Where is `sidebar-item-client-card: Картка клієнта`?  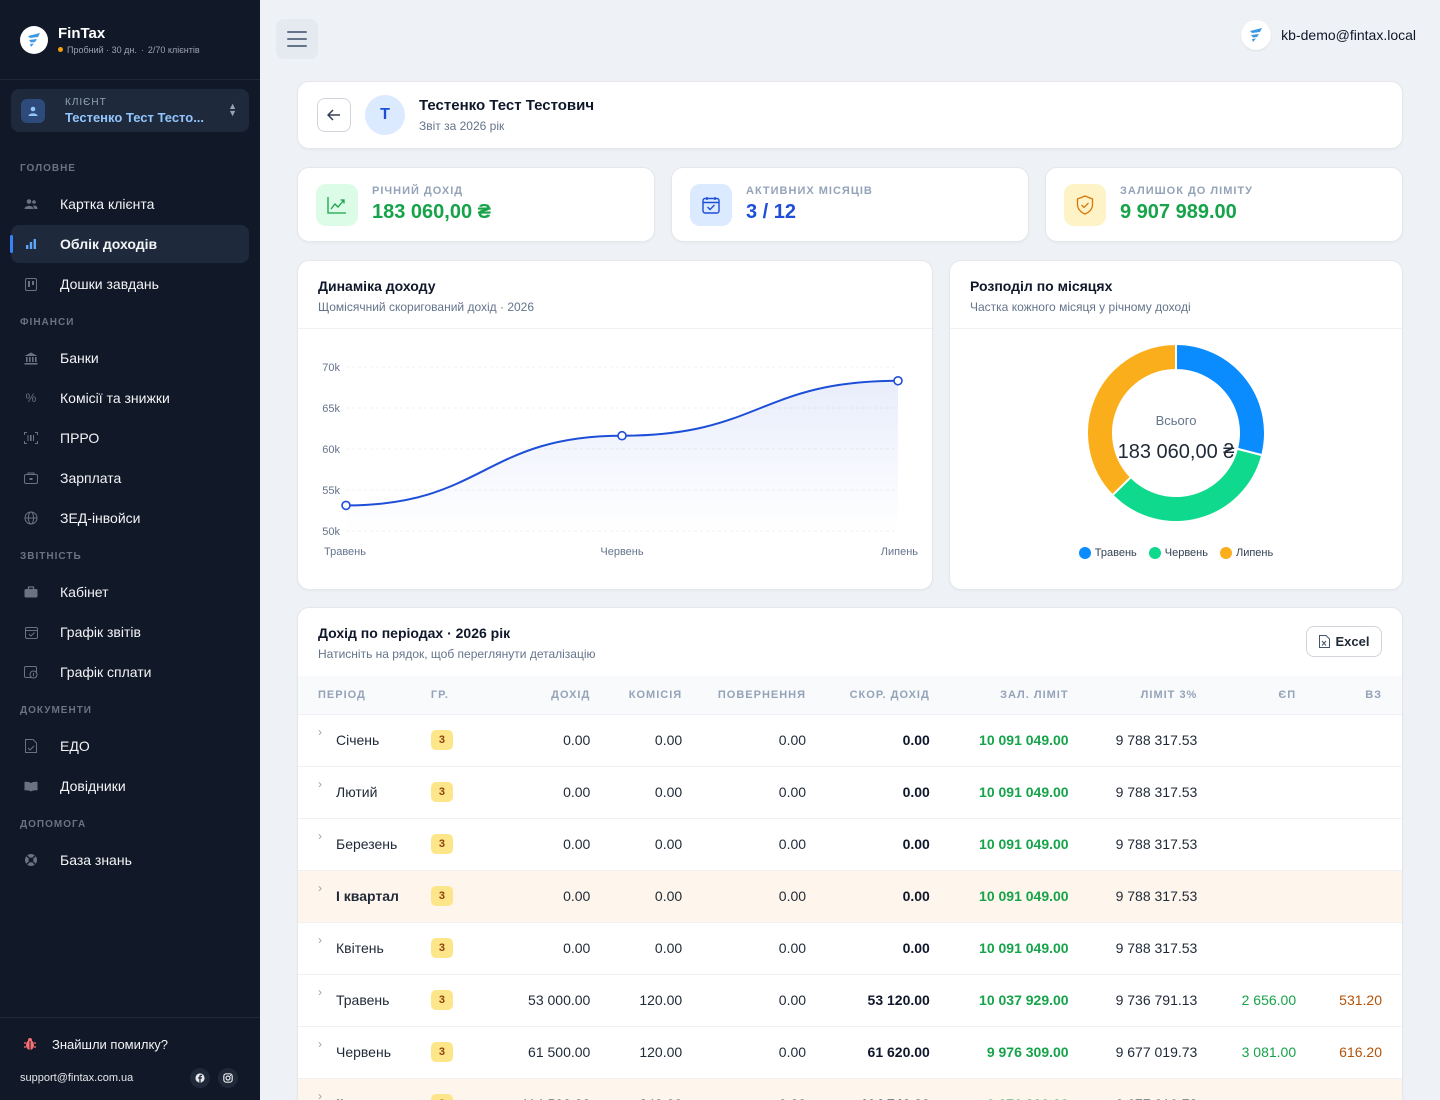 sidebar-item-client-card: Картка клієнта is located at coordinates (130, 204).